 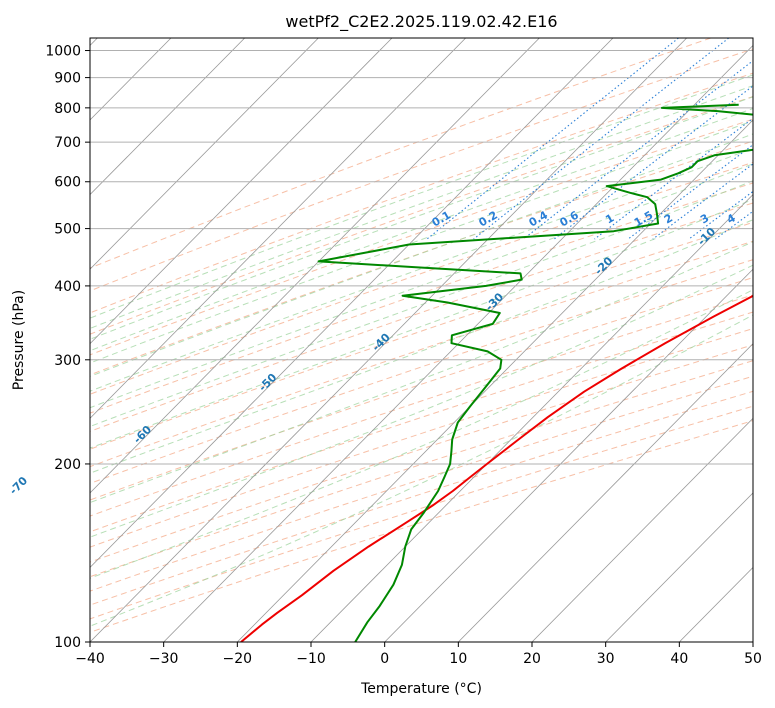 What do you see at coordinates (67, 287) in the screenshot?
I see `y-tick-label: 400` at bounding box center [67, 287].